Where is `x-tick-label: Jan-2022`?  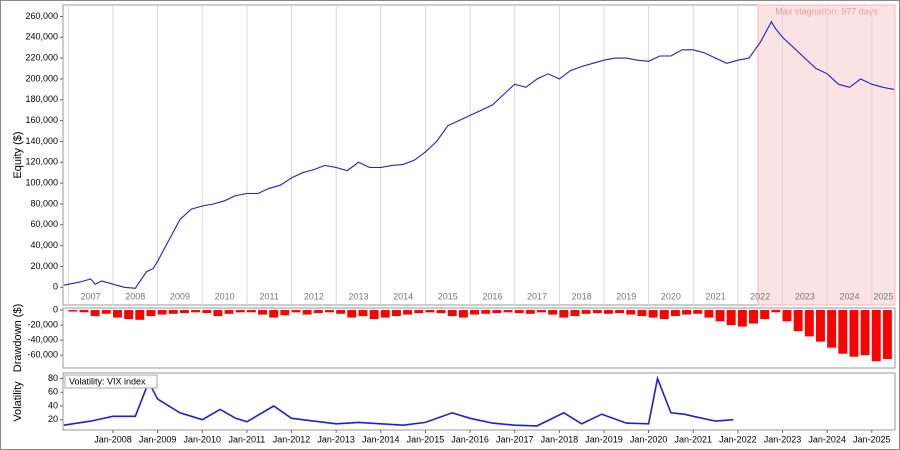
x-tick-label: Jan-2022 is located at coordinates (738, 439).